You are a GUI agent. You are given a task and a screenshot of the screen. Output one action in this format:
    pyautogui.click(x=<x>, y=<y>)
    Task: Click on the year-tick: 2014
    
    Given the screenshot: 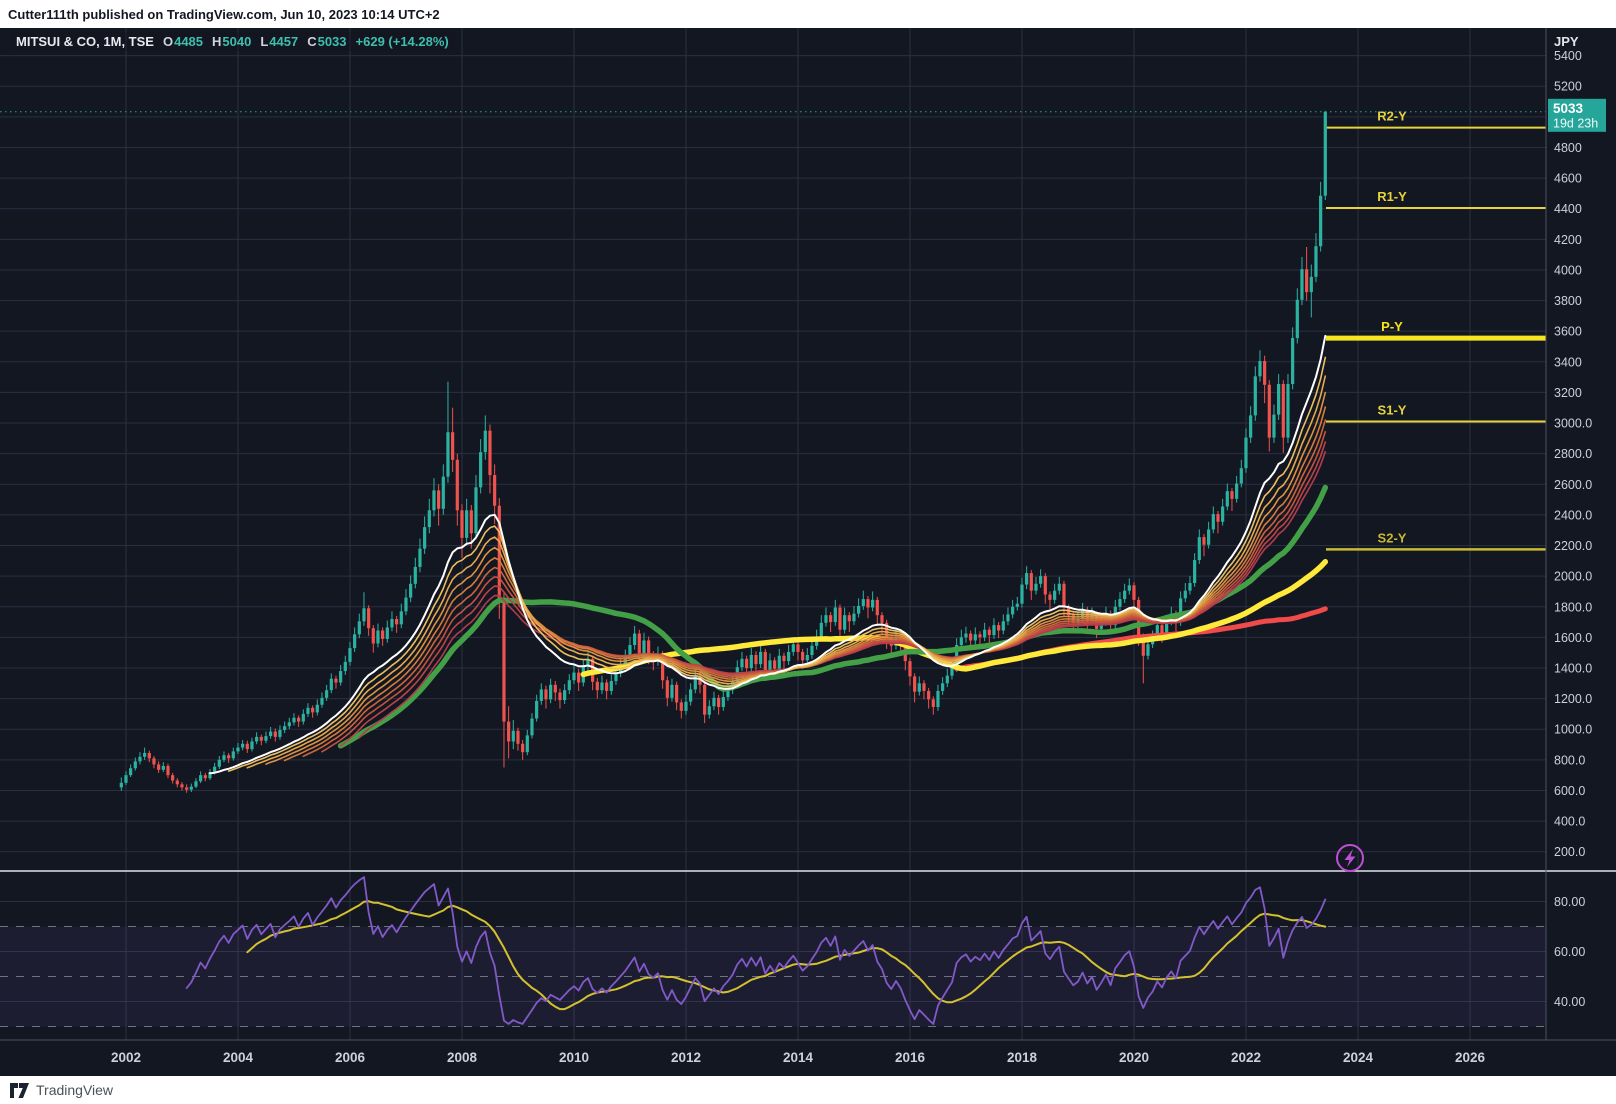 What is the action you would take?
    pyautogui.click(x=798, y=1057)
    